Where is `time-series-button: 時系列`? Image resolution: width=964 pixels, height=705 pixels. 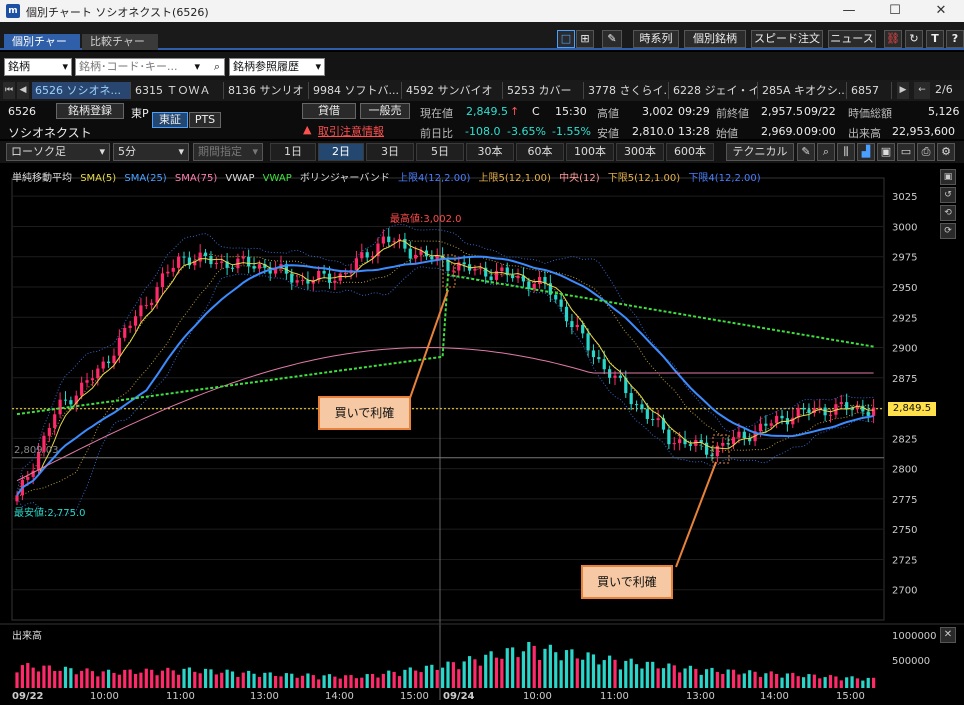
time-series-button: 時系列 is located at coordinates (656, 39).